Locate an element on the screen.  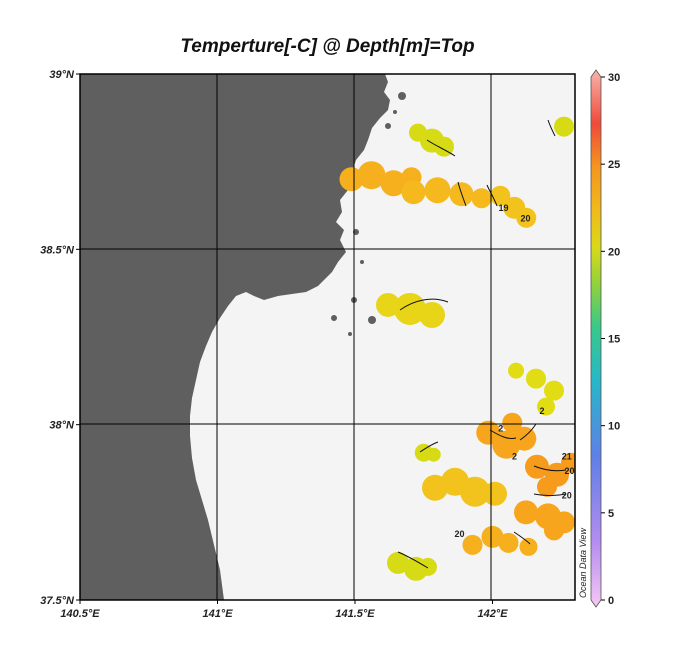
longitude-ticks: 140.5°E 141°E 141.5°E 142°E is located at coordinates (284, 610).